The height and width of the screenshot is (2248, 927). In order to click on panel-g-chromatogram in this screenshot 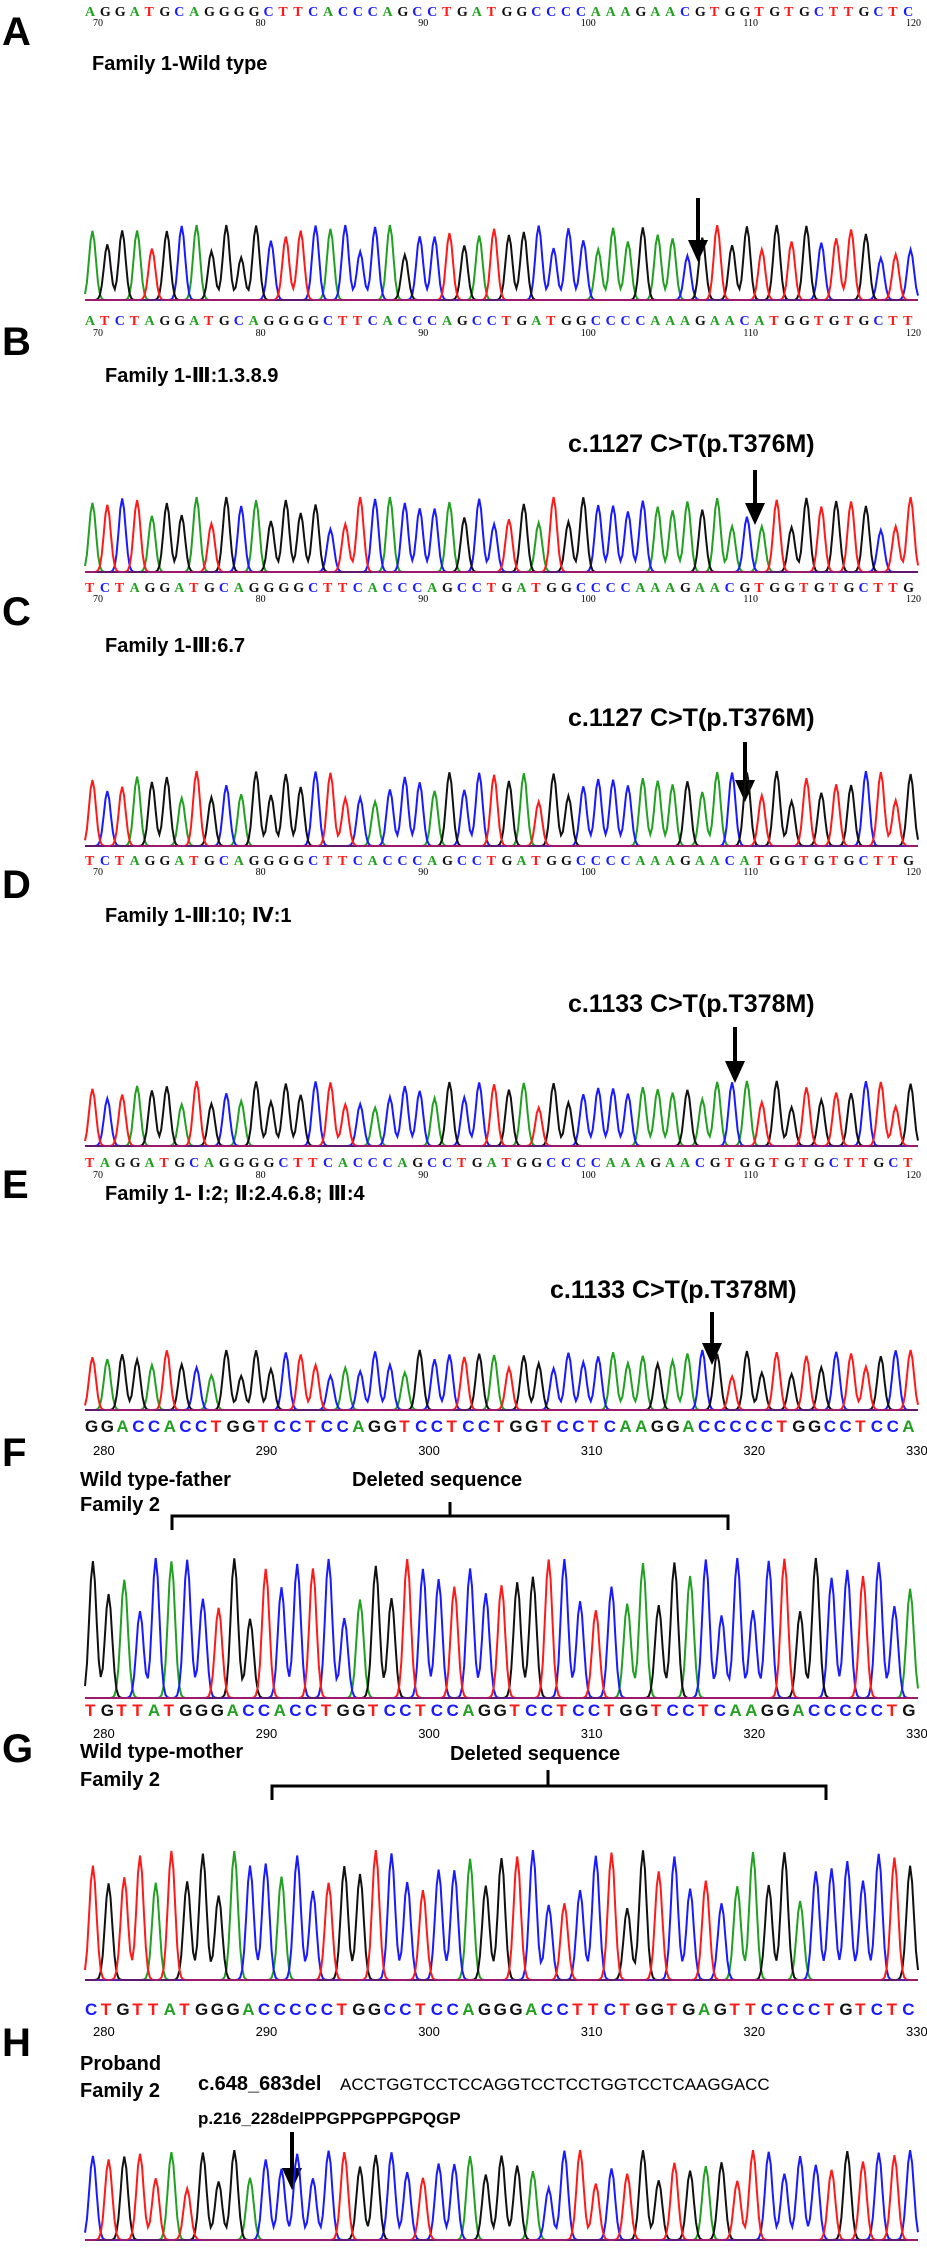, I will do `click(501, 1628)`.